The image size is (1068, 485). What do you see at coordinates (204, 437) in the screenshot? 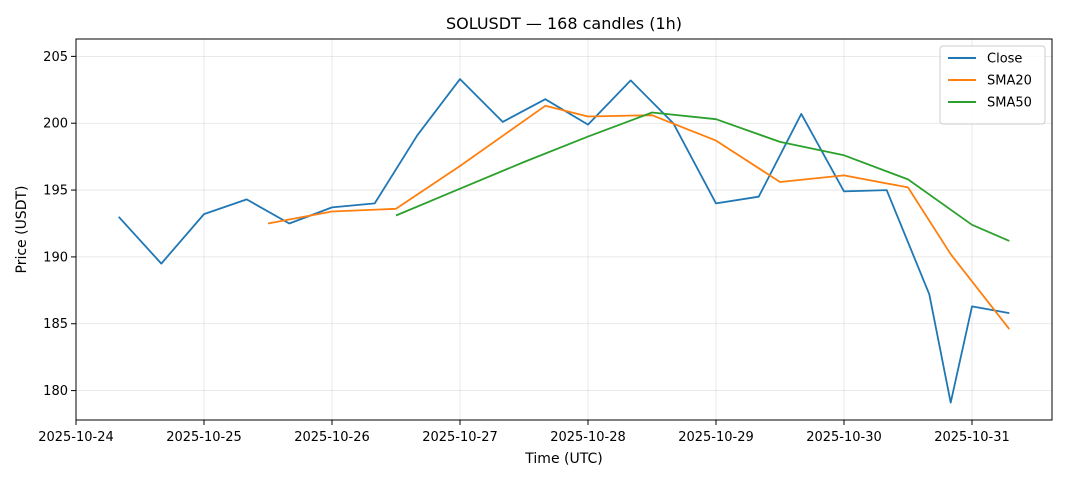
I see `x-tick-label: 2025-10-25` at bounding box center [204, 437].